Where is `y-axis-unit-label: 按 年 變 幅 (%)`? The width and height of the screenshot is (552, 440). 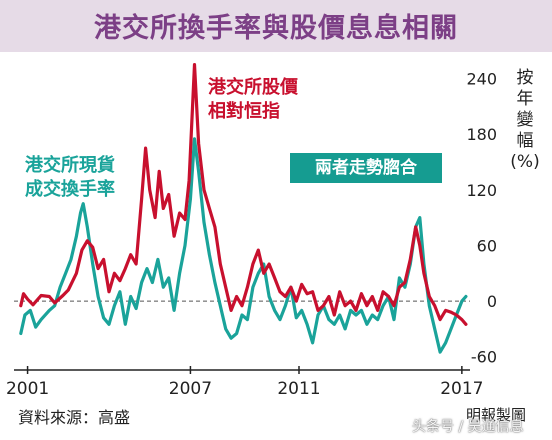
y-axis-unit-label: 按 年 變 幅 (%) is located at coordinates (525, 120).